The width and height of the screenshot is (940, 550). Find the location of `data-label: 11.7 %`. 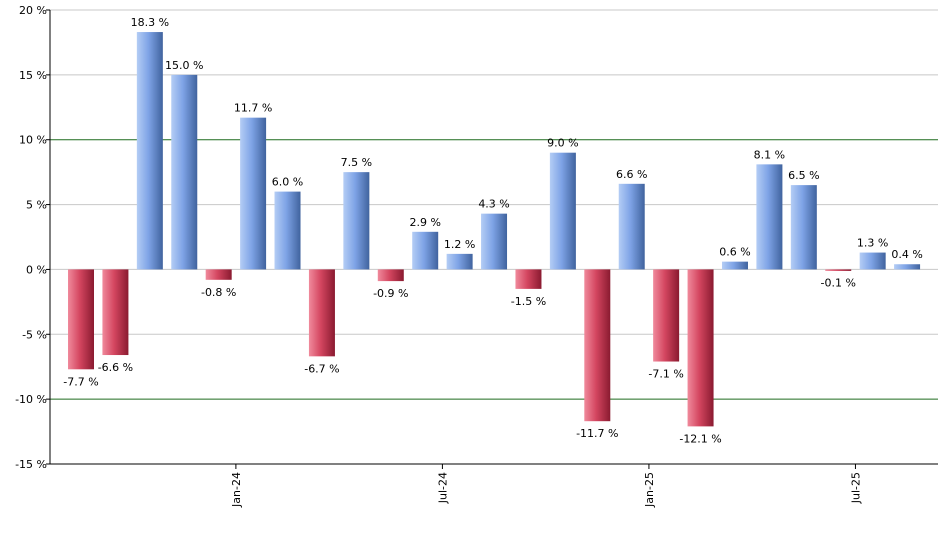

data-label: 11.7 % is located at coordinates (253, 108).